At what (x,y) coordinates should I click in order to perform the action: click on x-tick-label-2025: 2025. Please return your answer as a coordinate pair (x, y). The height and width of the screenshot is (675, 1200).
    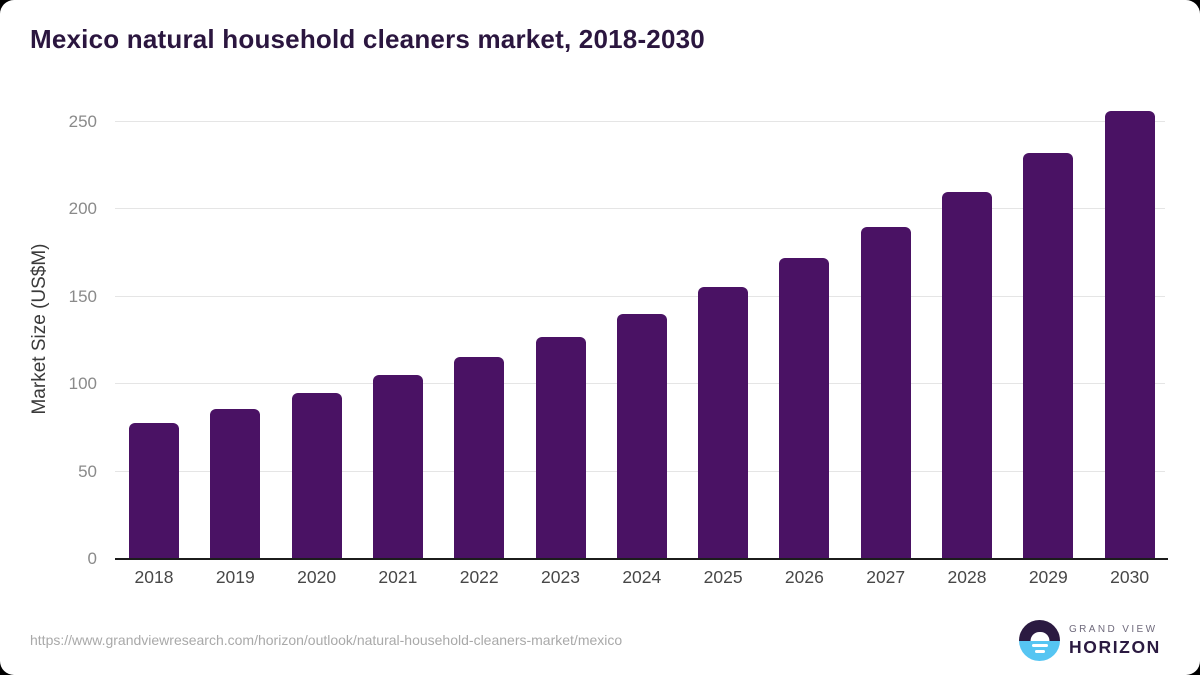
    Looking at the image, I should click on (723, 577).